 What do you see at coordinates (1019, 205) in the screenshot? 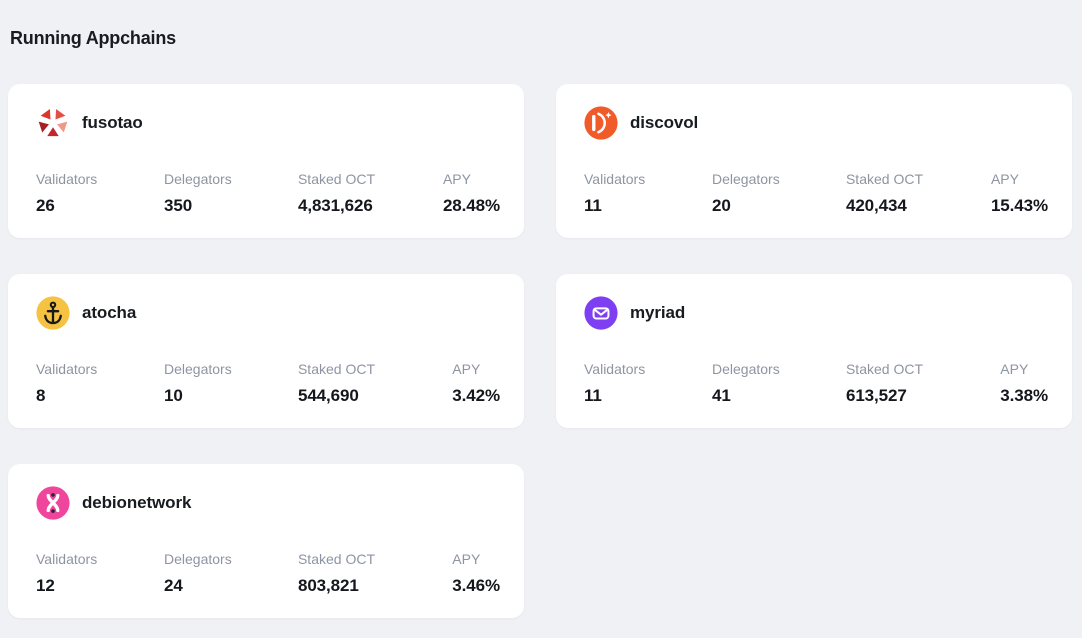
I see `apy-value: 15.43%` at bounding box center [1019, 205].